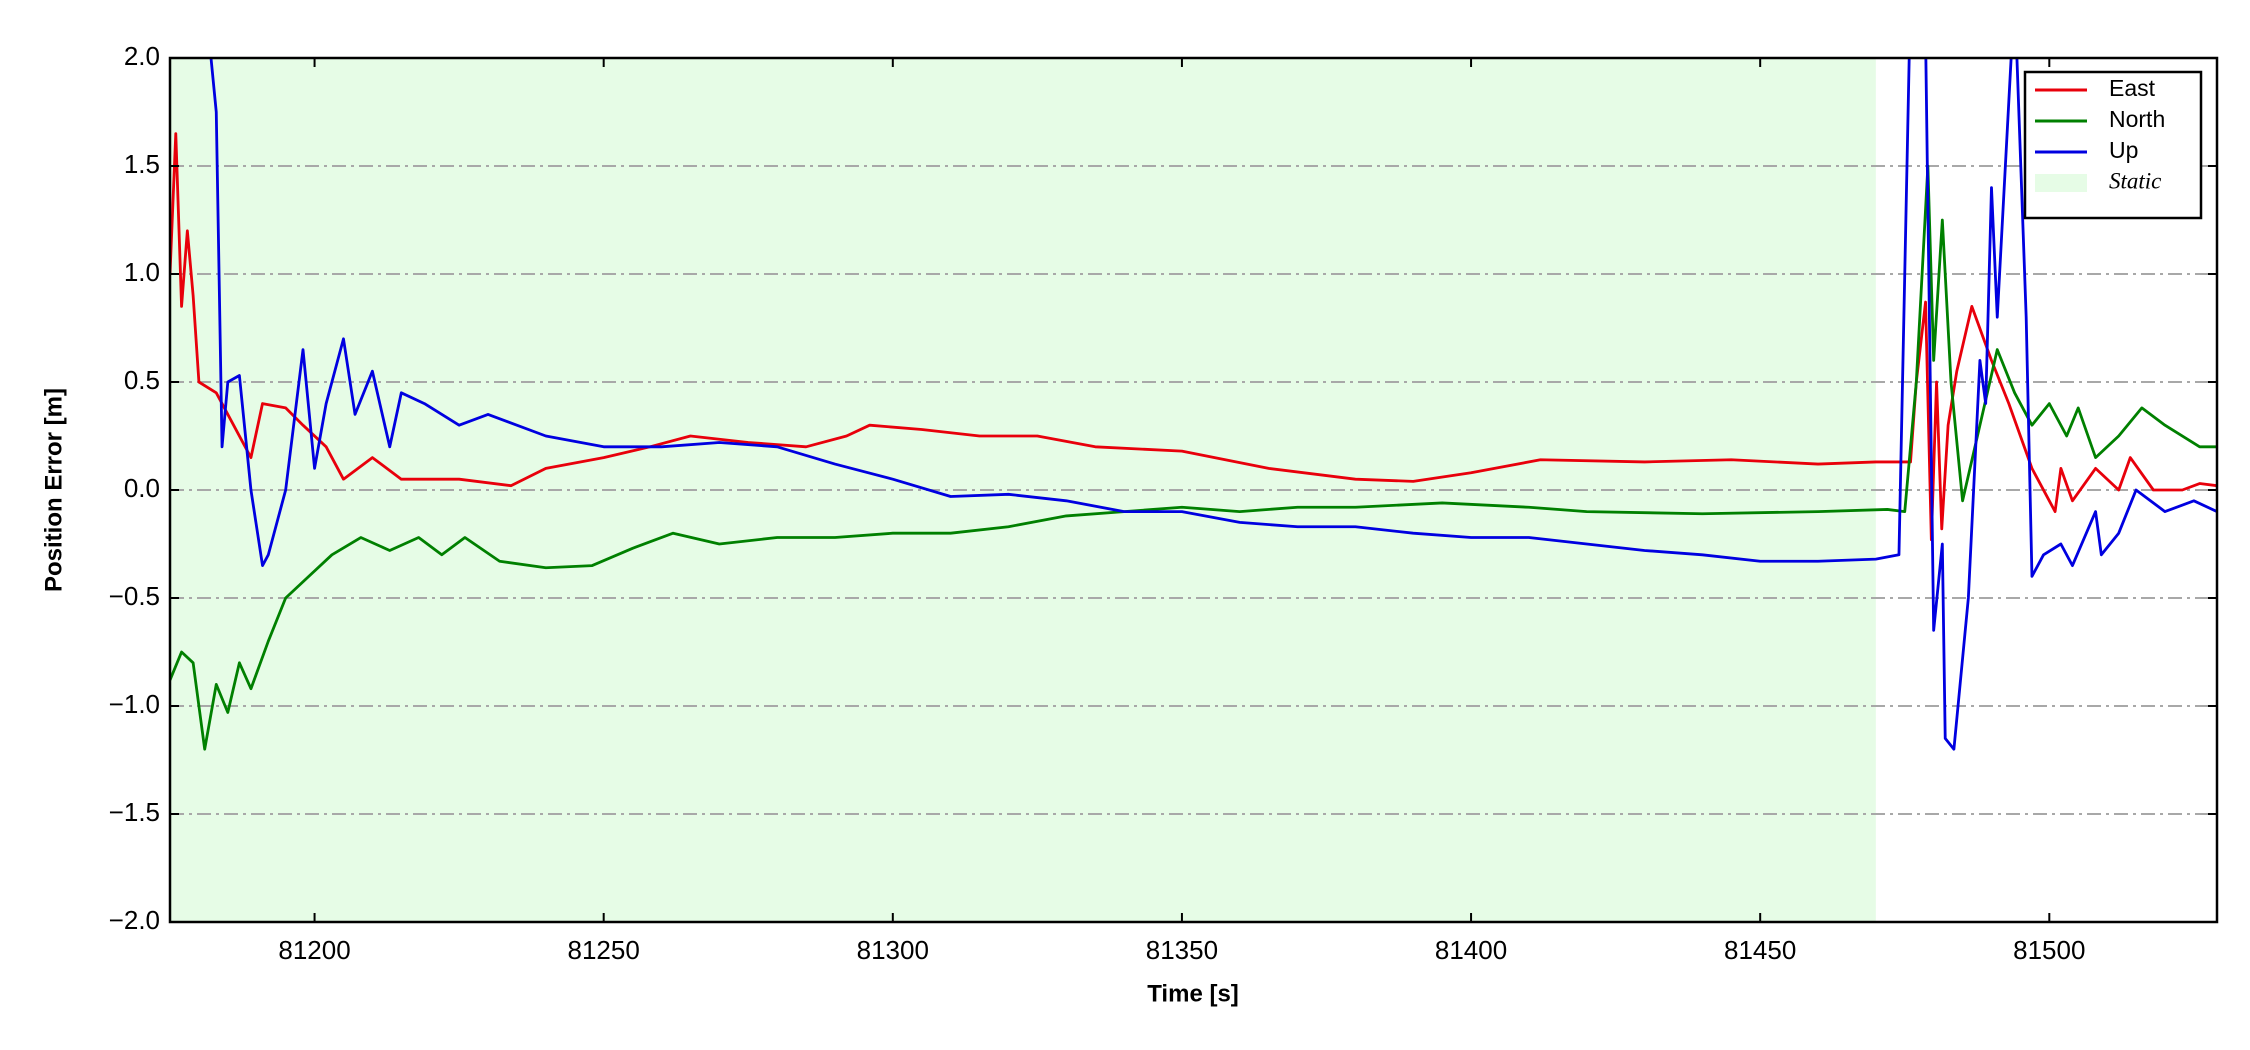  Describe the element at coordinates (134, 704) in the screenshot. I see `y-tick-label: −1.0` at that location.